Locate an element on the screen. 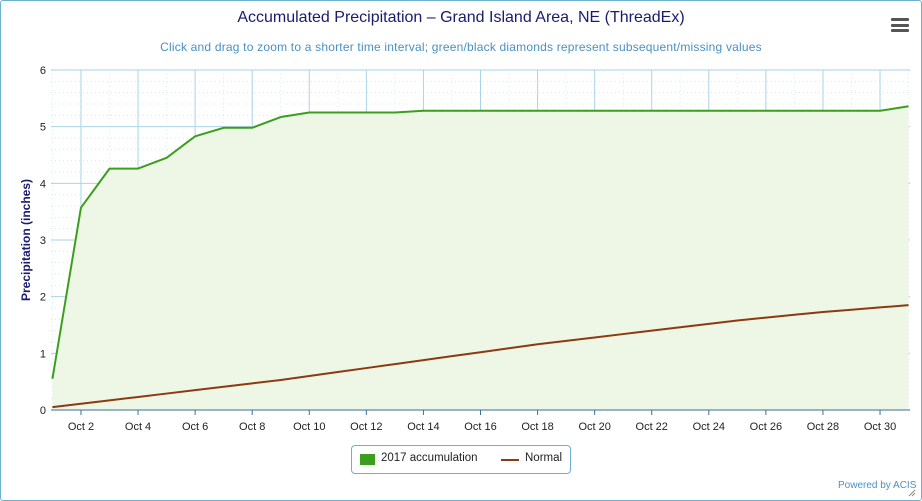 The image size is (922, 501). legend-swatch-accumulation is located at coordinates (367, 459).